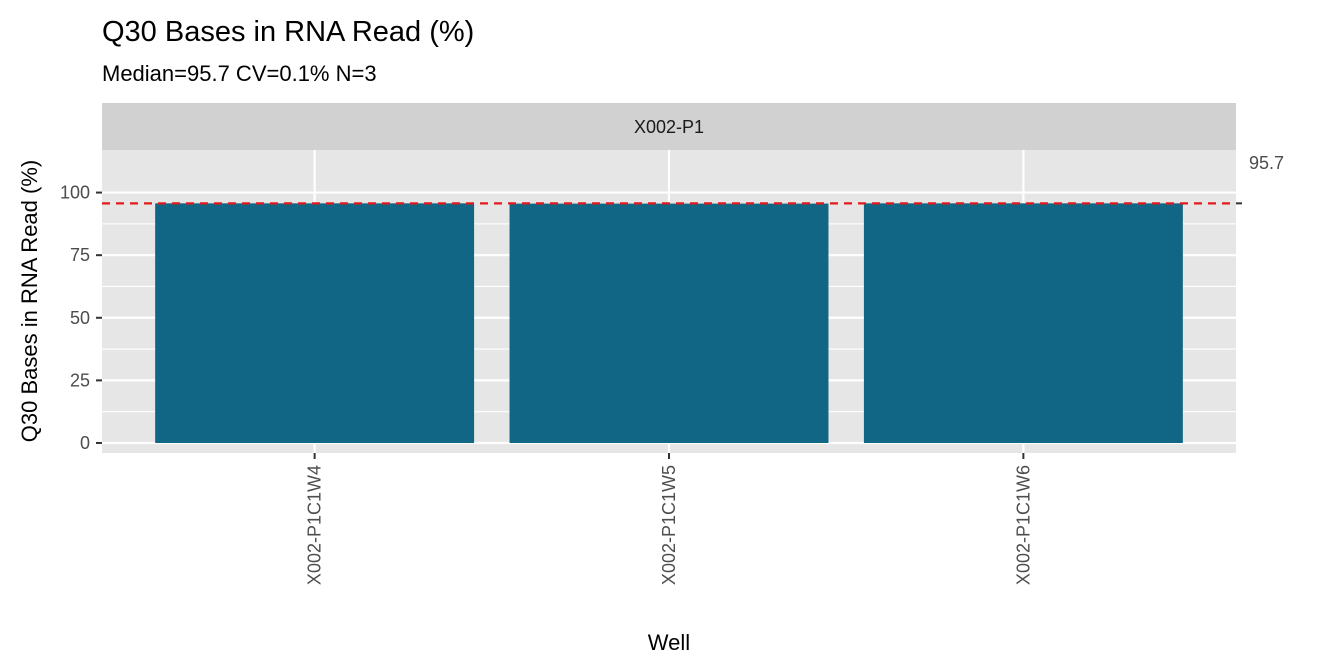 The height and width of the screenshot is (672, 1344). Describe the element at coordinates (85, 443) in the screenshot. I see `y-tick-label: 0` at that location.